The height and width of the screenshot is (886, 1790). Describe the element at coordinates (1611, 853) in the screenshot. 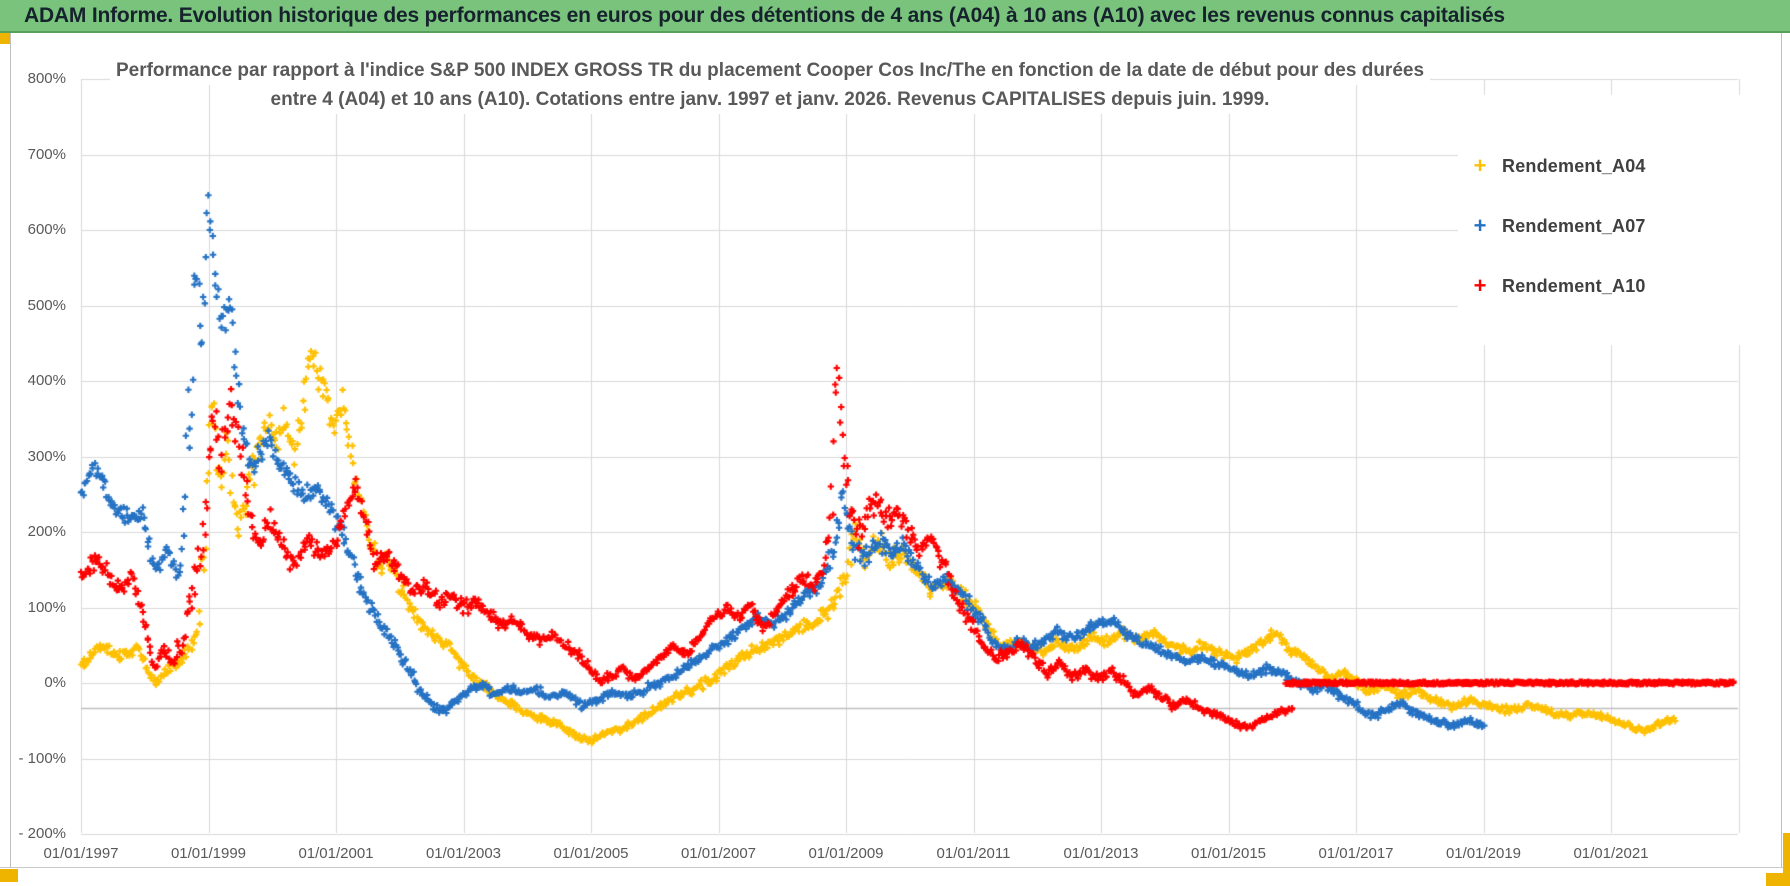

I see `x-tick-label: 01/01/2021` at that location.